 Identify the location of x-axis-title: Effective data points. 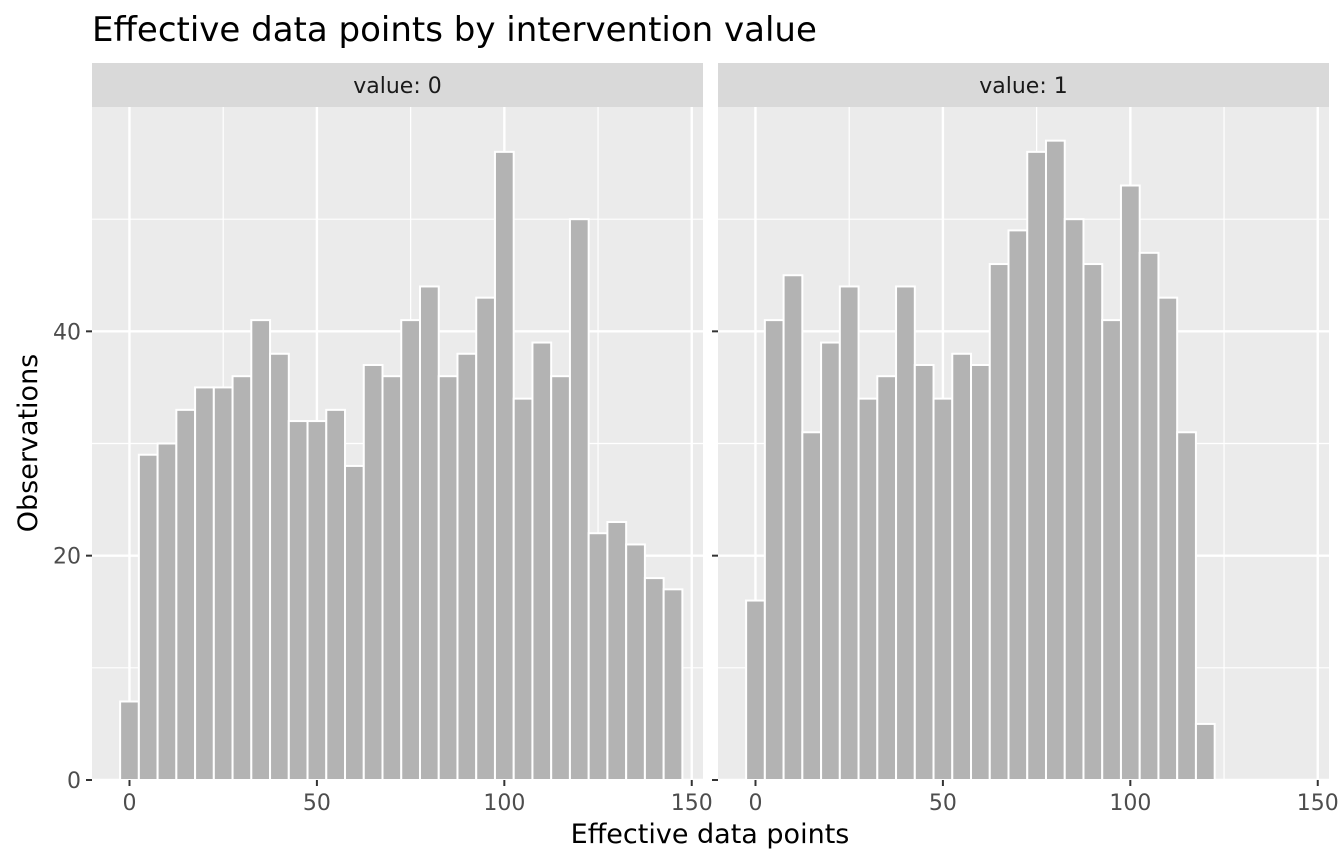
(710, 834).